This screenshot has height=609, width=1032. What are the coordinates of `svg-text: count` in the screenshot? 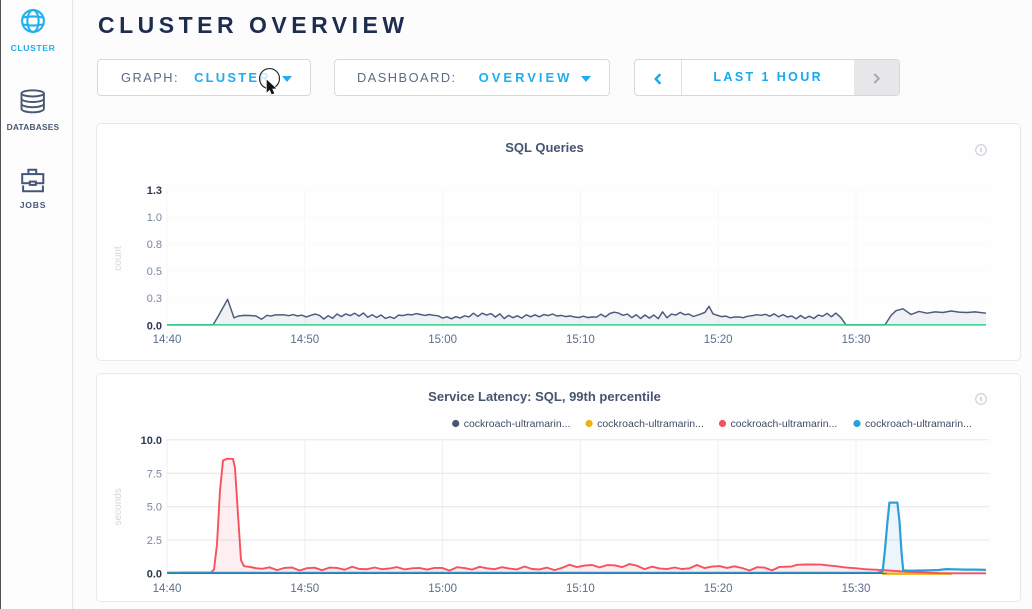 It's located at (118, 258).